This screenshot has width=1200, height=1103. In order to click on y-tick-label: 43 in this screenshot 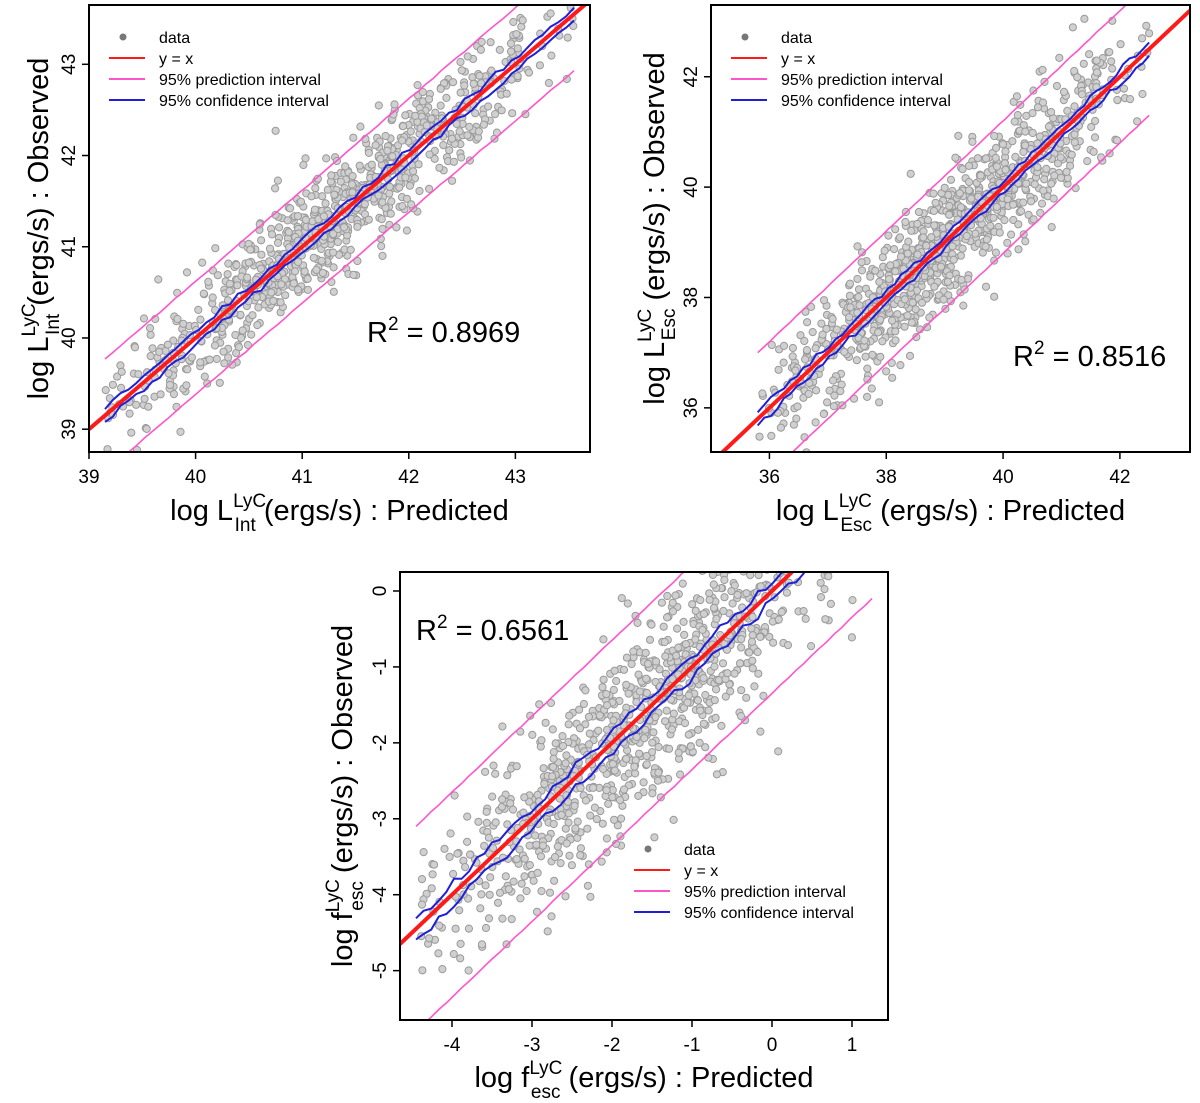, I will do `click(69, 64)`.